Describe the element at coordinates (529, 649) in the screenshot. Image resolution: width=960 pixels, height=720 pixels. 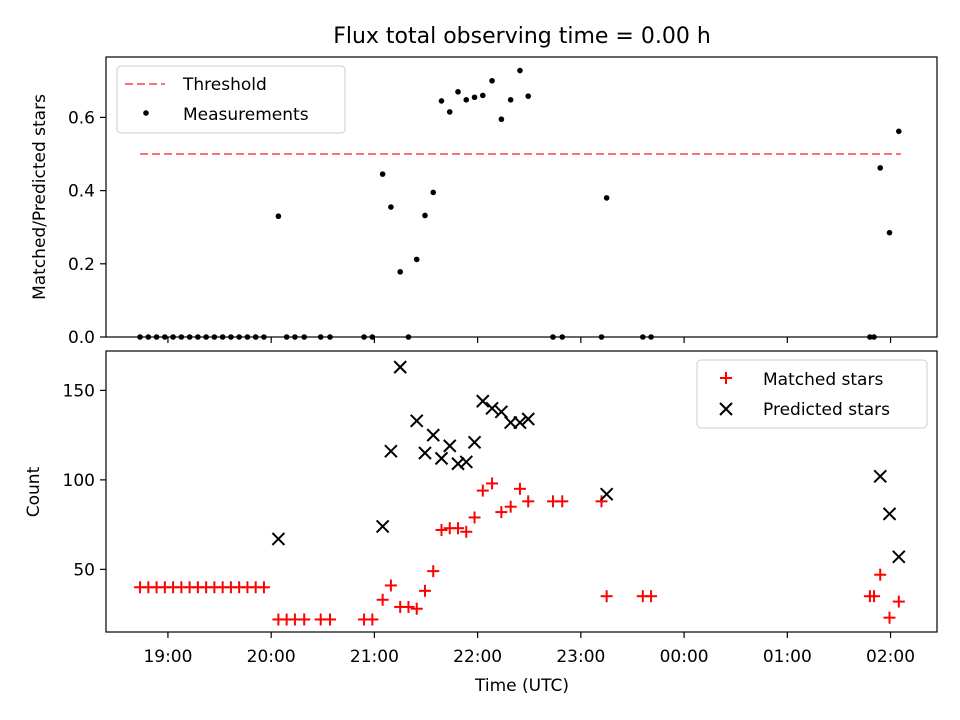
I see `count-x-ticks: 19:00 20:00 21:00 22:00 23:00 00:00 01:00 02:00` at that location.